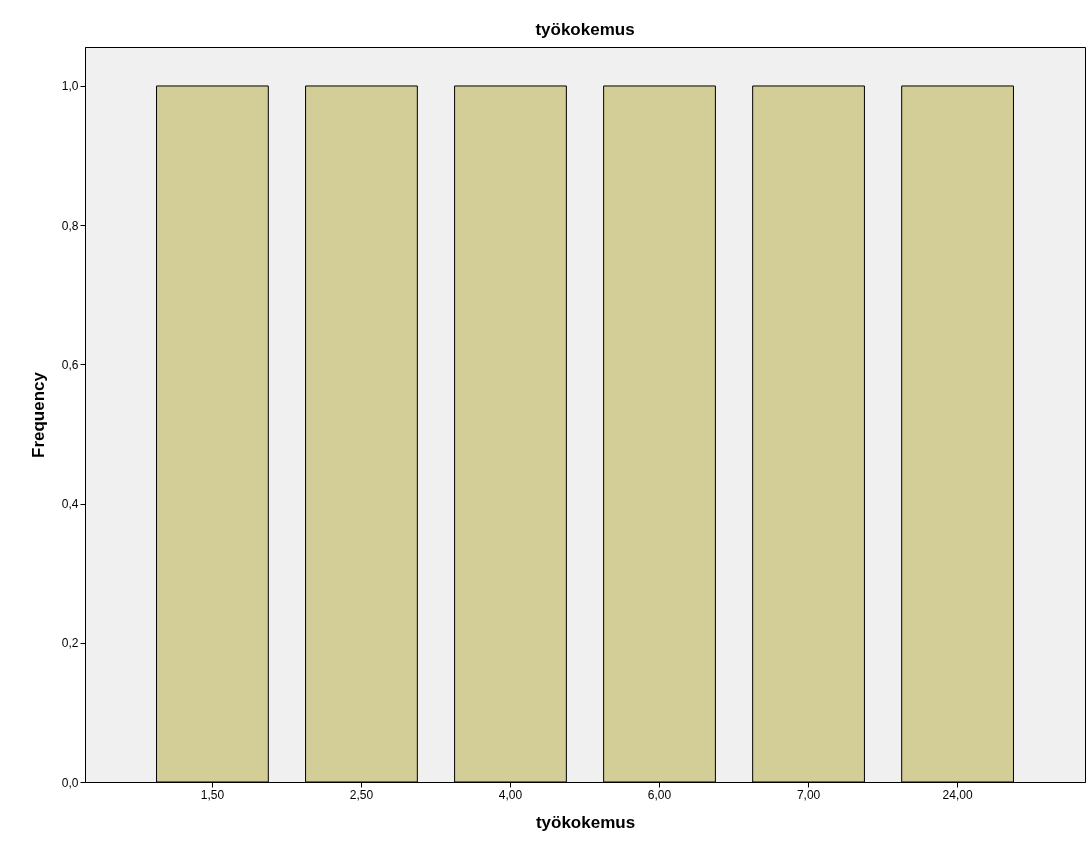 Image resolution: width=1087 pixels, height=868 pixels. What do you see at coordinates (70, 504) in the screenshot?
I see `y-tick-label: 0,4` at bounding box center [70, 504].